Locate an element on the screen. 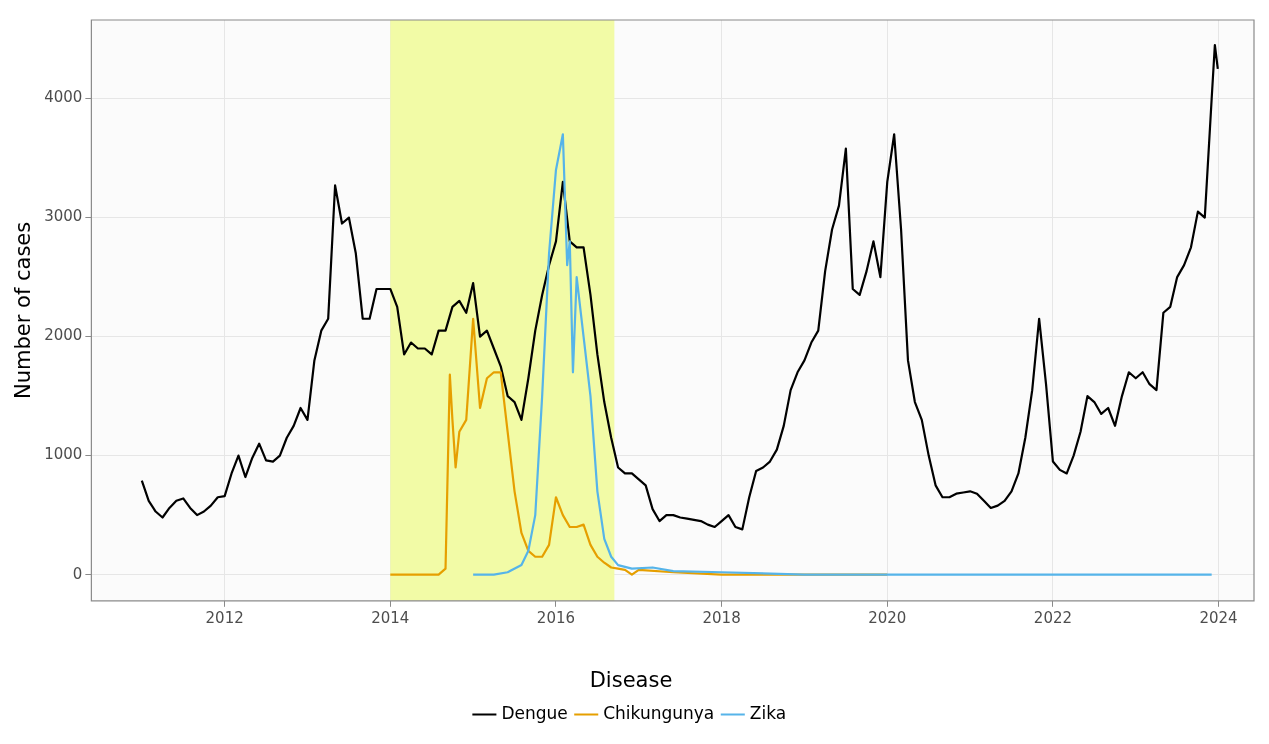  y-axis-title: Number of cases is located at coordinates (23, 310).